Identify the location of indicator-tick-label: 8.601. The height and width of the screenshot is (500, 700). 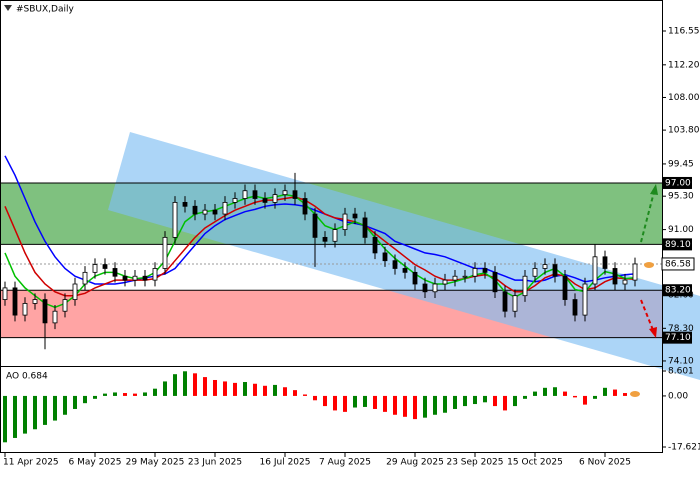
(681, 372).